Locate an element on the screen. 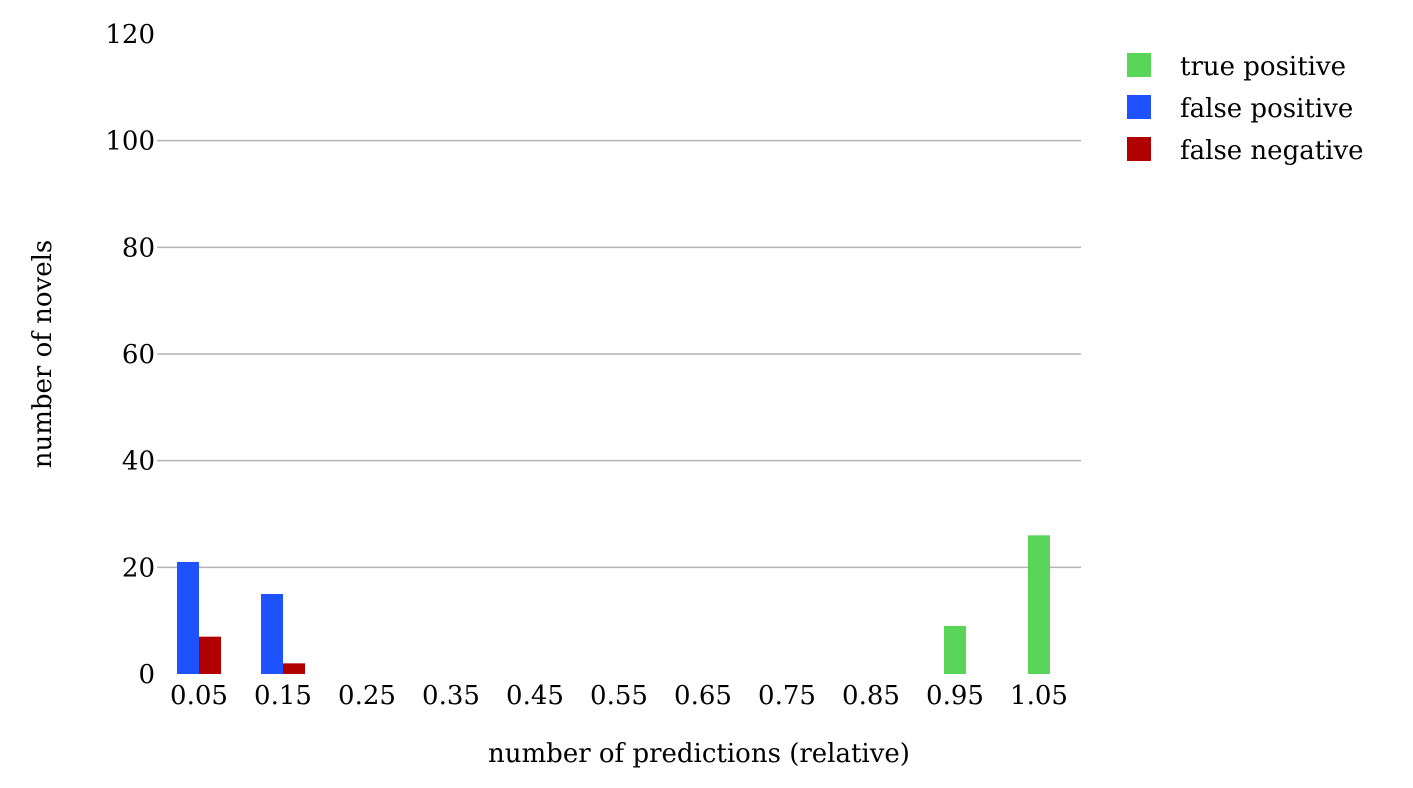 The height and width of the screenshot is (788, 1413). x-tick-label: 0.35 is located at coordinates (451, 696).